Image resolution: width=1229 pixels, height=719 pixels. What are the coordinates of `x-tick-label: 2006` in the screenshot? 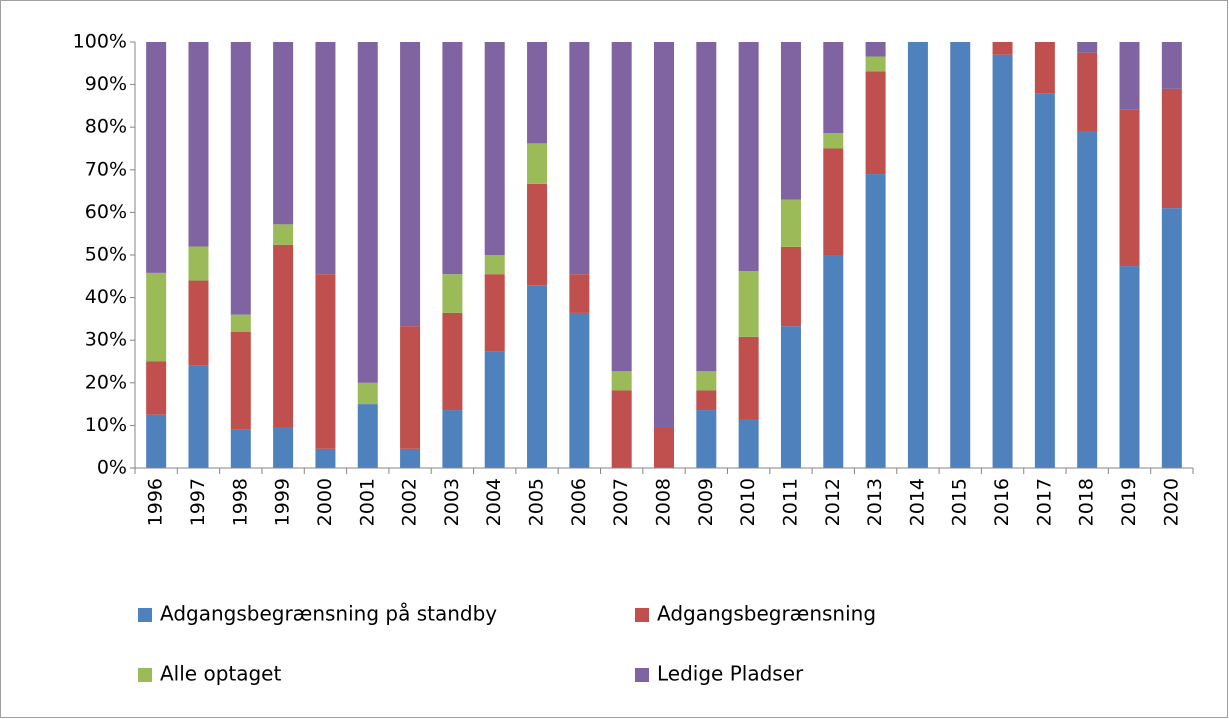 It's located at (579, 502).